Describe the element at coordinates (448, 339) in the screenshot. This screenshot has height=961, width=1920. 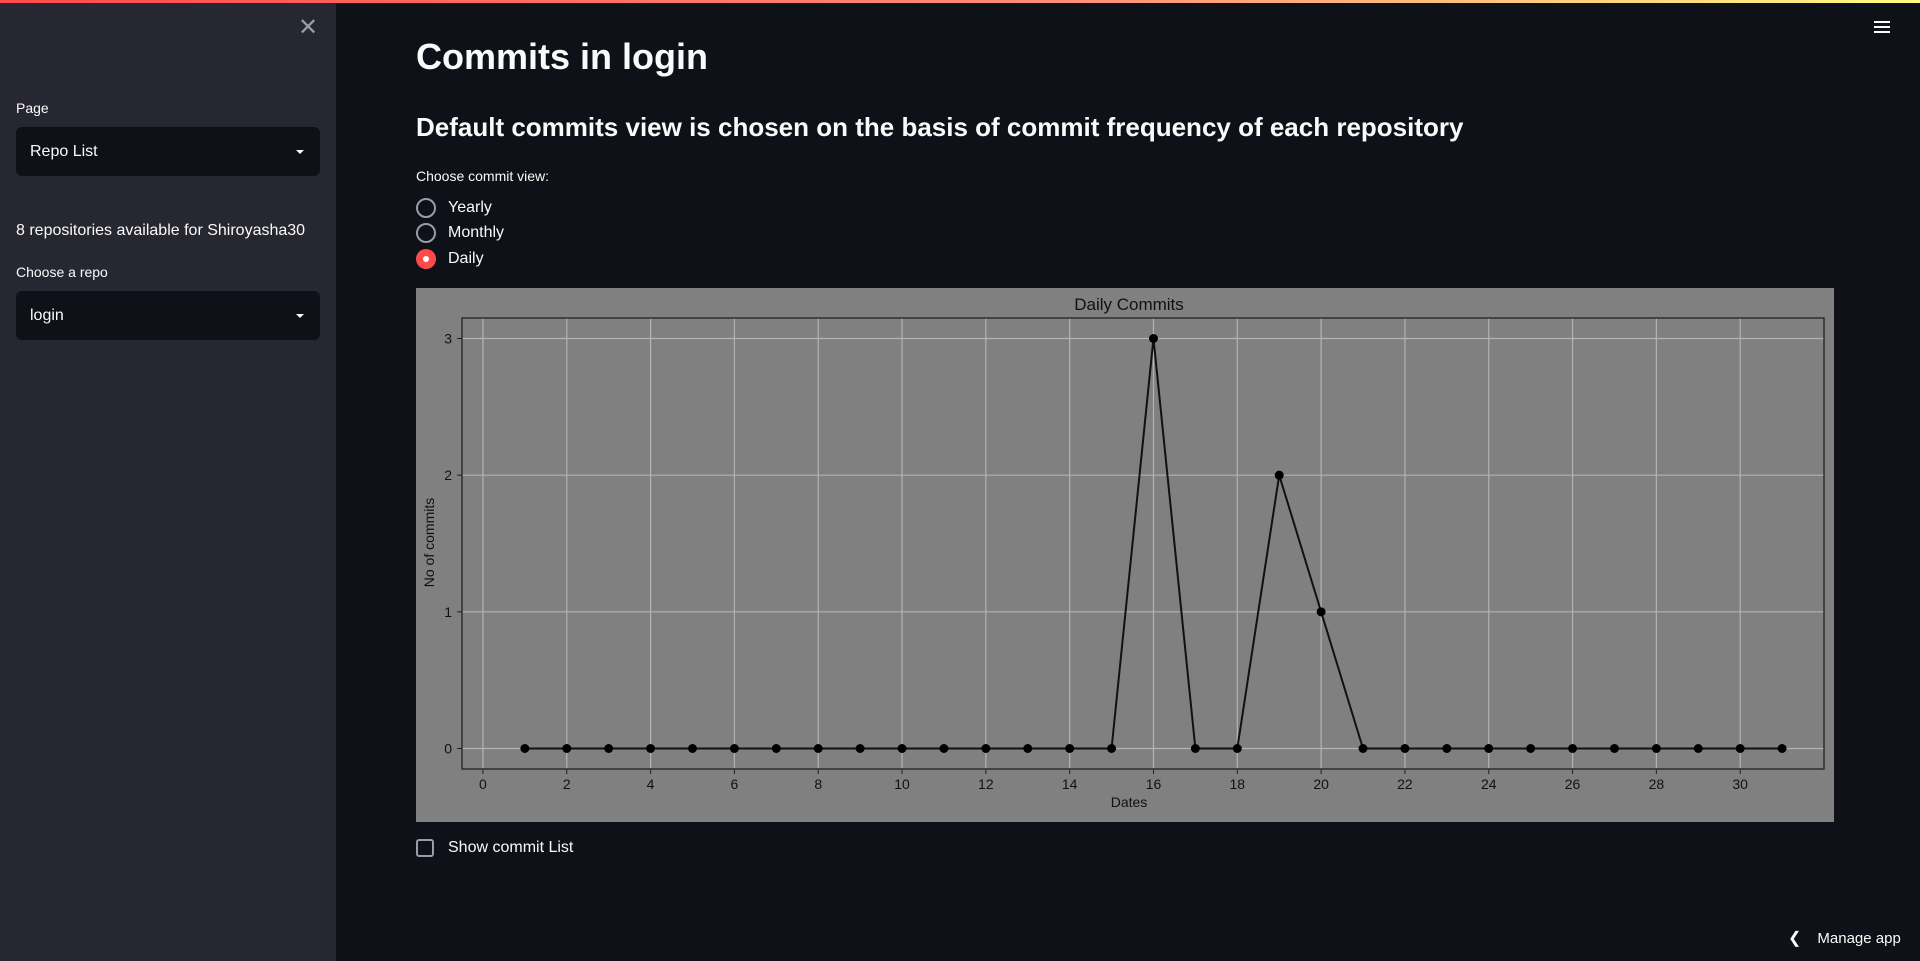
I see `y-tick-label: 3` at that location.